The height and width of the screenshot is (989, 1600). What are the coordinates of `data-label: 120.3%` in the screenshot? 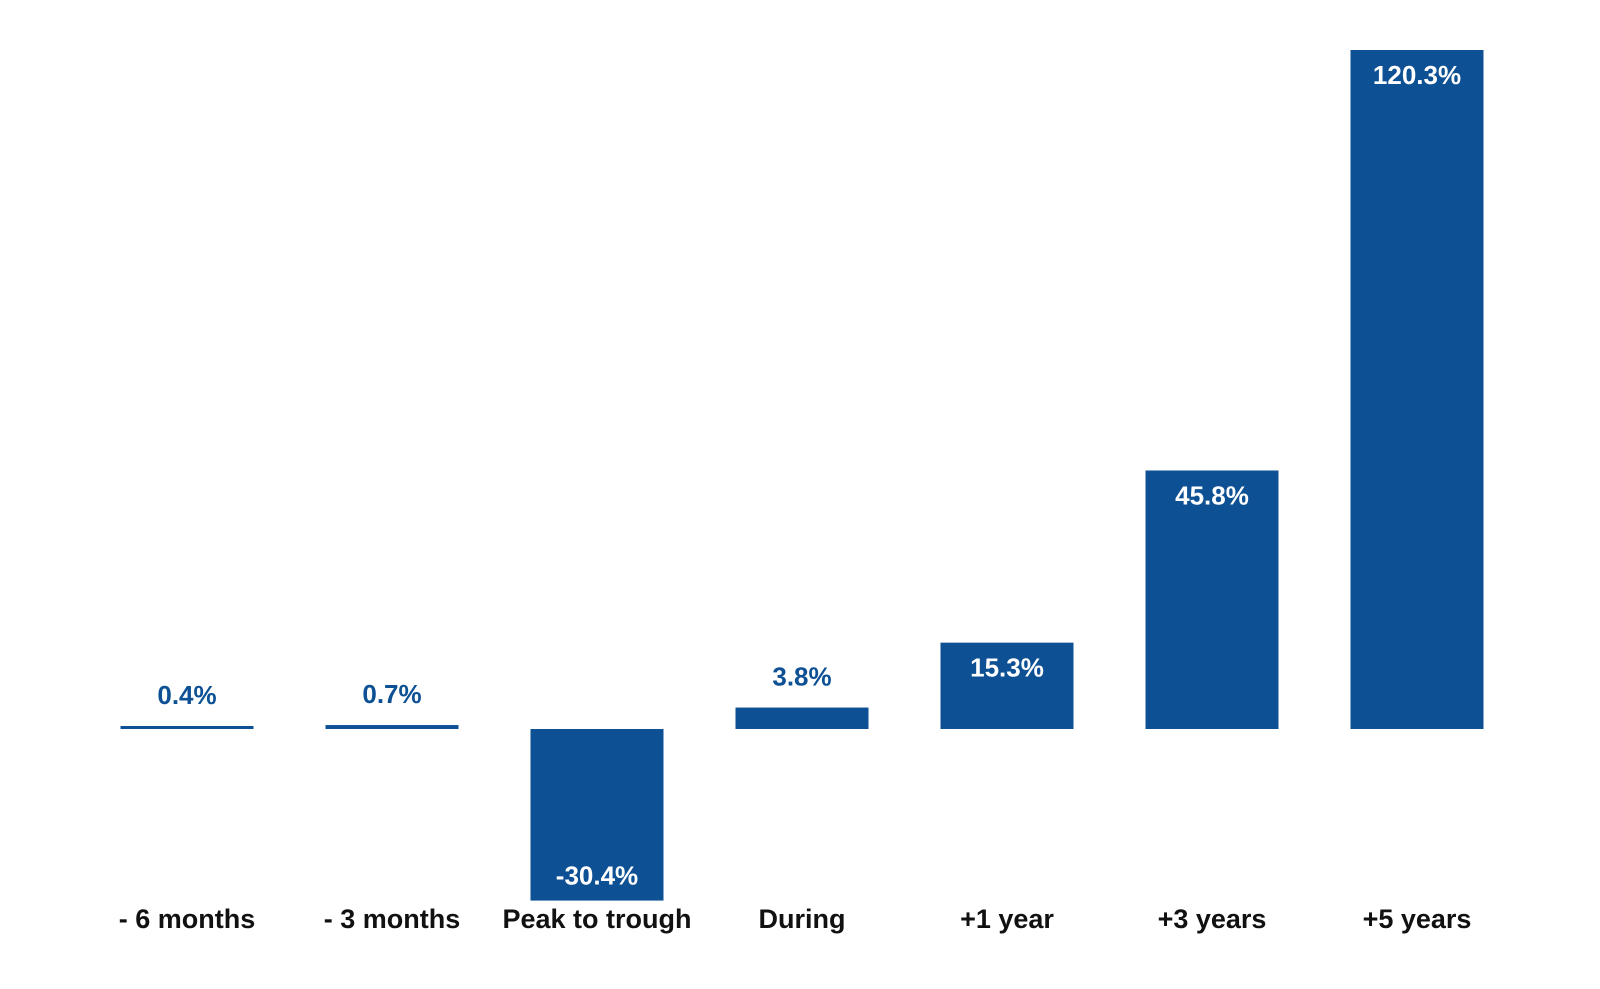 It's located at (1417, 75).